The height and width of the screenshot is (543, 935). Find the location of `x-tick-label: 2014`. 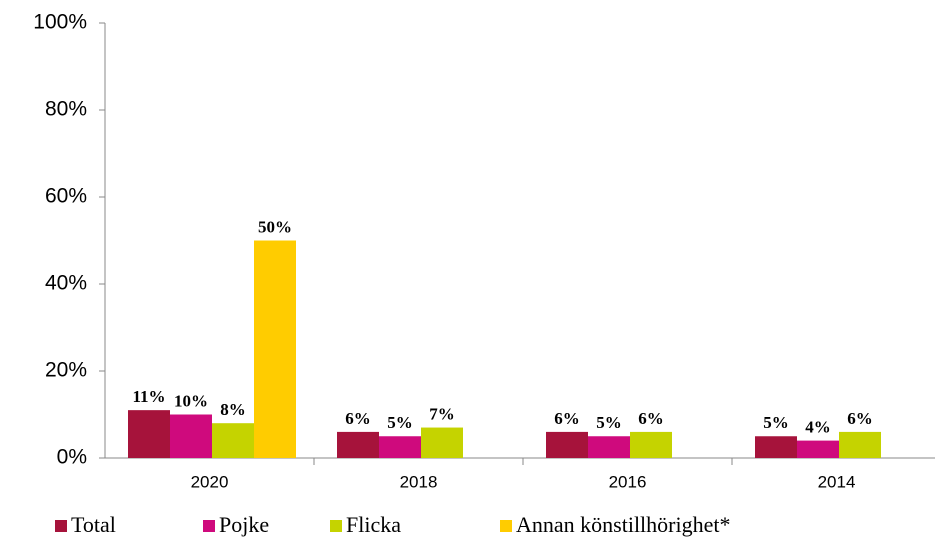

x-tick-label: 2014 is located at coordinates (837, 481).